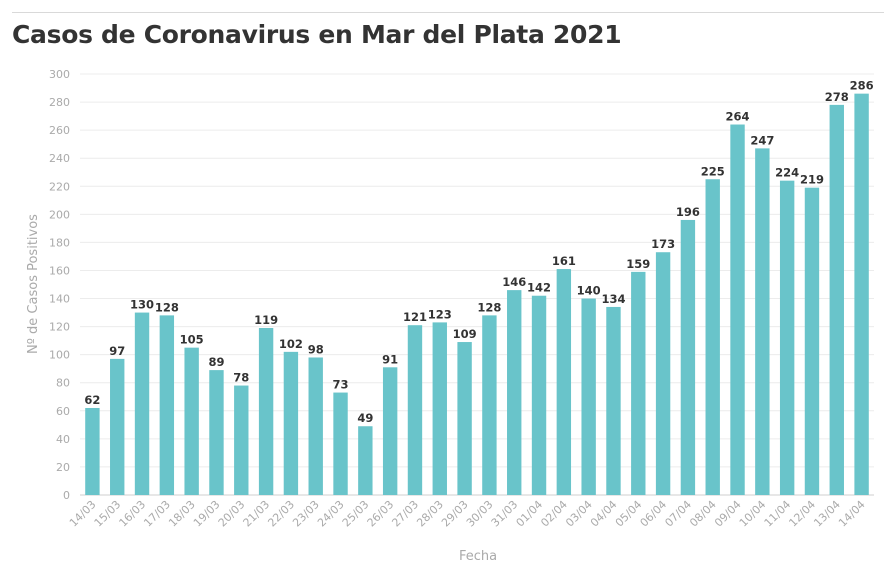  Describe the element at coordinates (753, 514) in the screenshot. I see `x-tick-label: 10/04` at that location.